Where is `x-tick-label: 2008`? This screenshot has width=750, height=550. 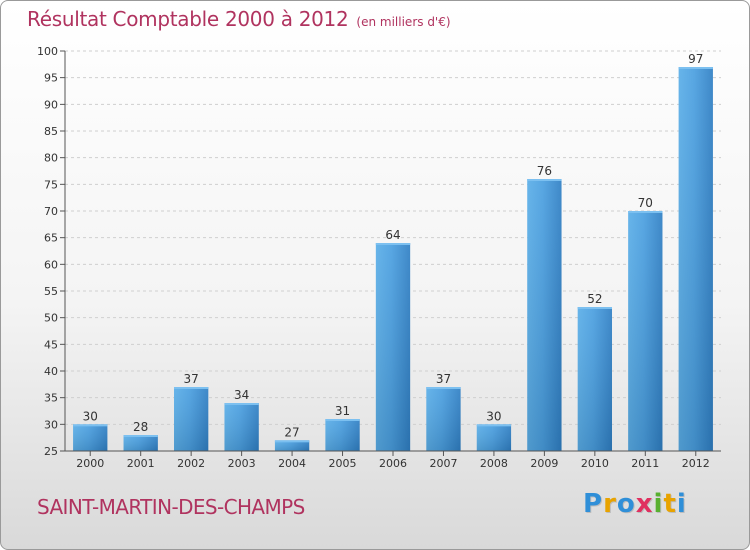 x-tick-label: 2008 is located at coordinates (494, 463).